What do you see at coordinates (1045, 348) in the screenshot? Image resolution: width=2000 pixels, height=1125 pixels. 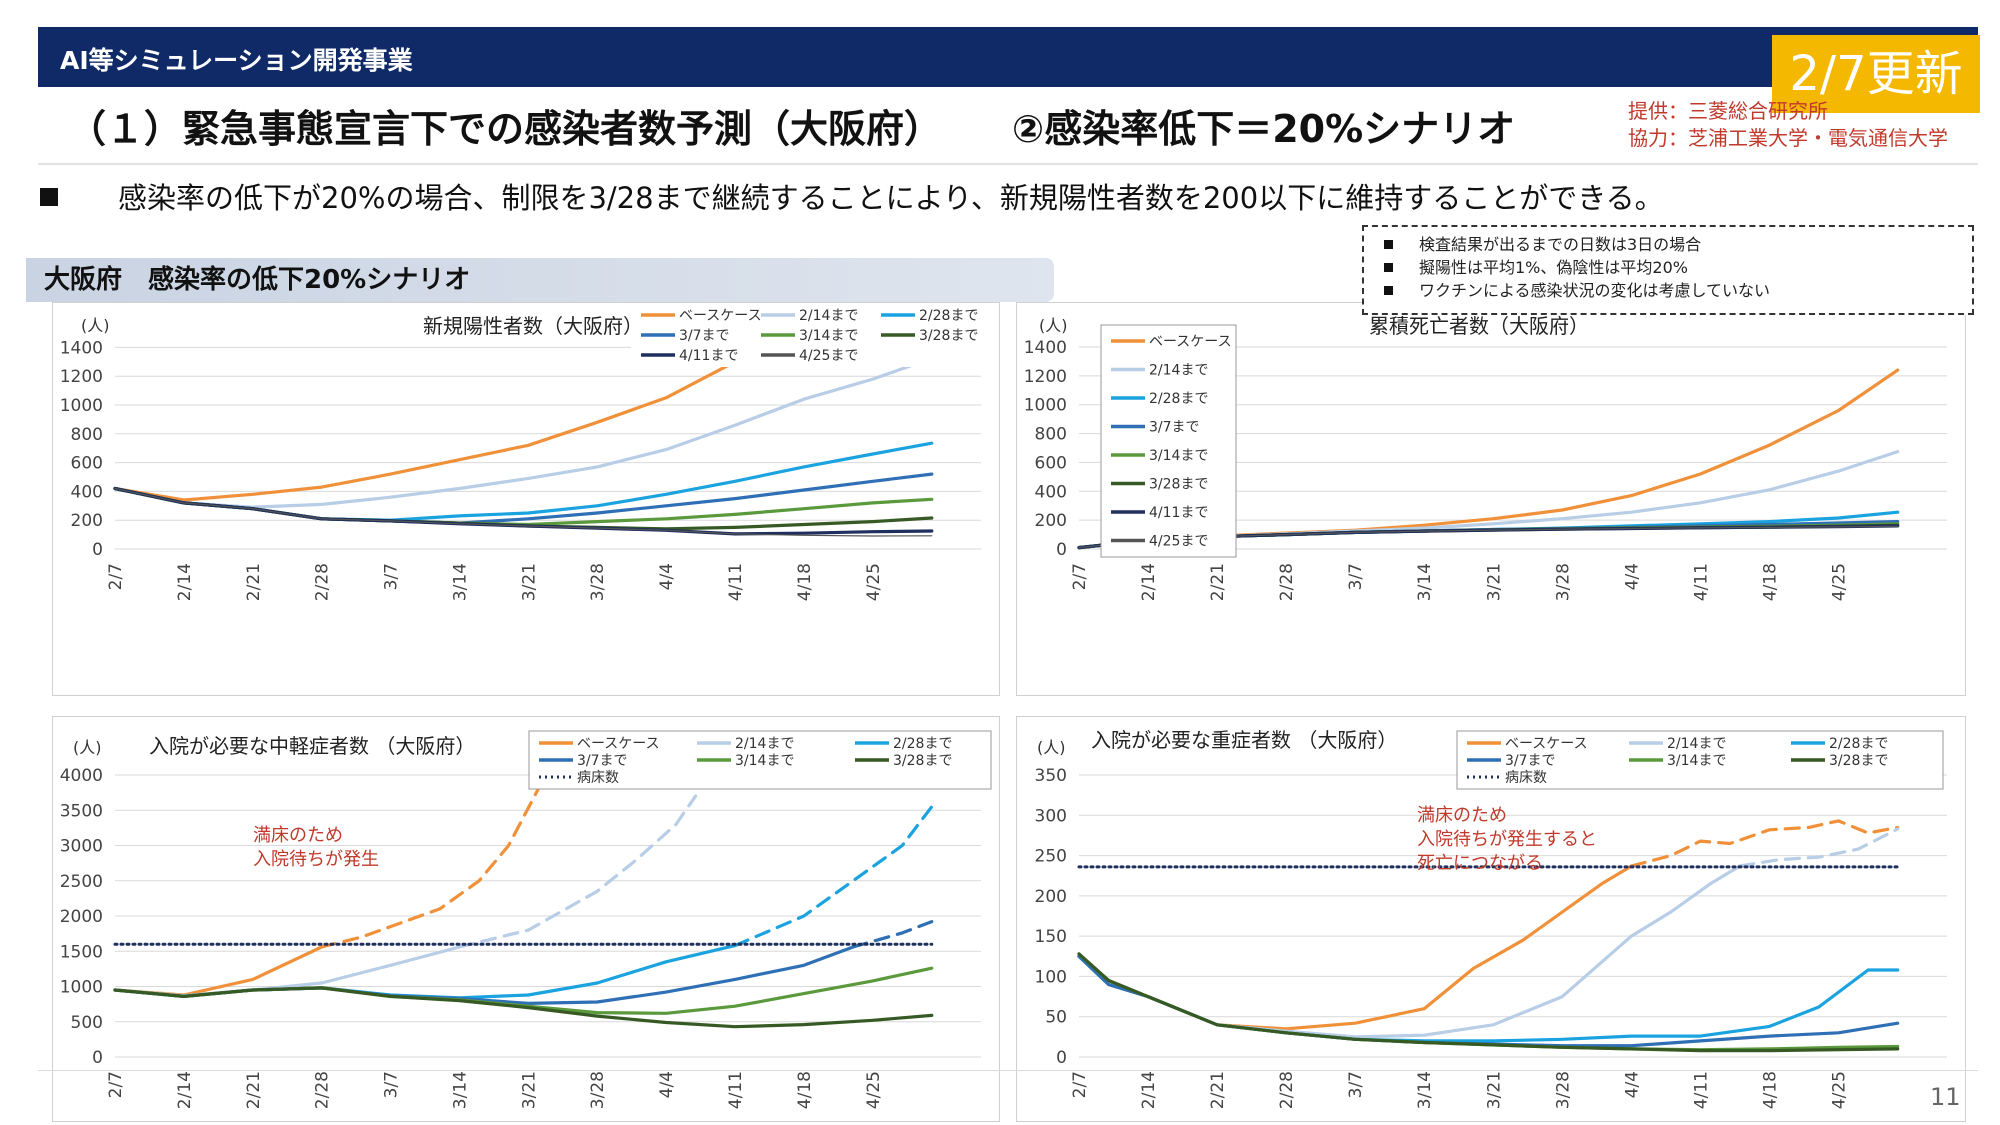 I see `y-tick-label: 1400` at bounding box center [1045, 348].